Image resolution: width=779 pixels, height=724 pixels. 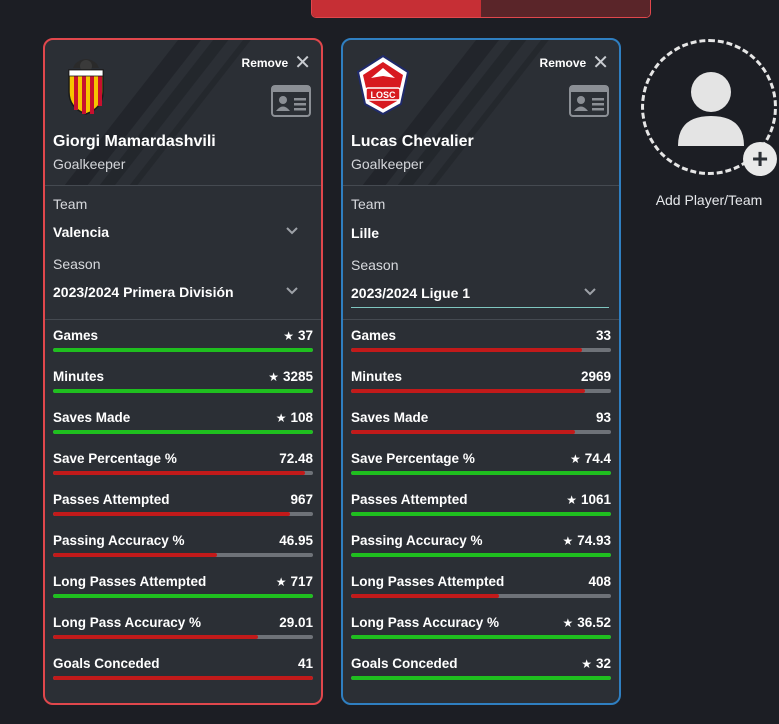 I want to click on stat-value-text: 72.48, so click(x=296, y=458).